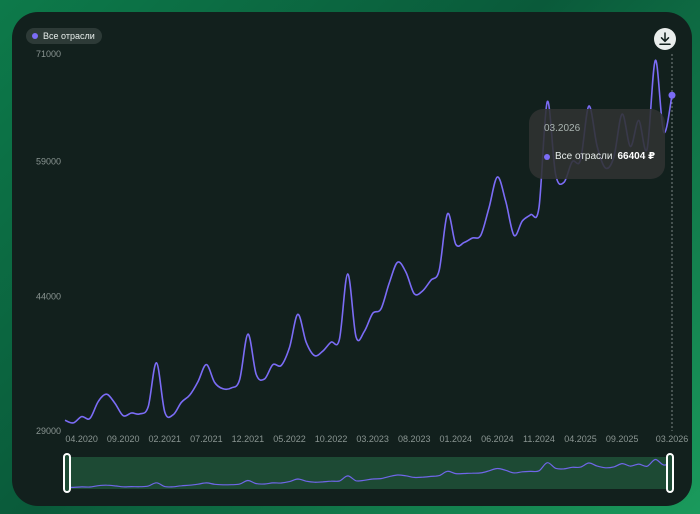 This screenshot has height=514, width=700. I want to click on legend-item-all-industries: Все отрасли, so click(64, 36).